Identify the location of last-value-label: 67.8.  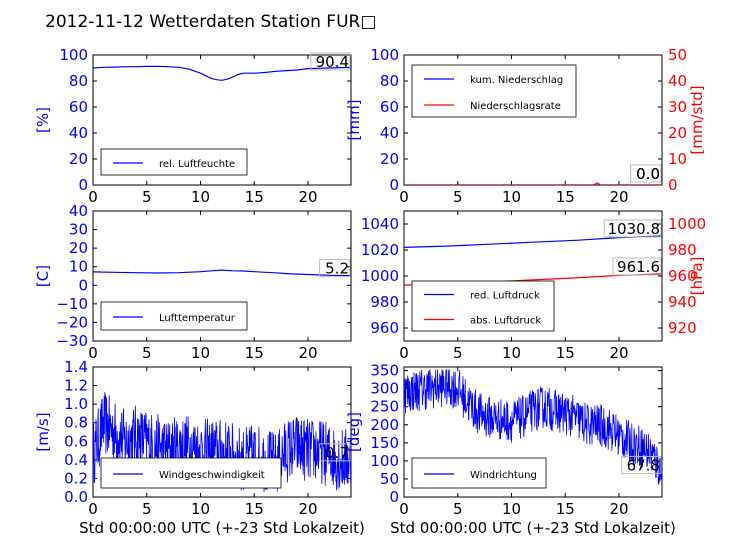
(643, 465).